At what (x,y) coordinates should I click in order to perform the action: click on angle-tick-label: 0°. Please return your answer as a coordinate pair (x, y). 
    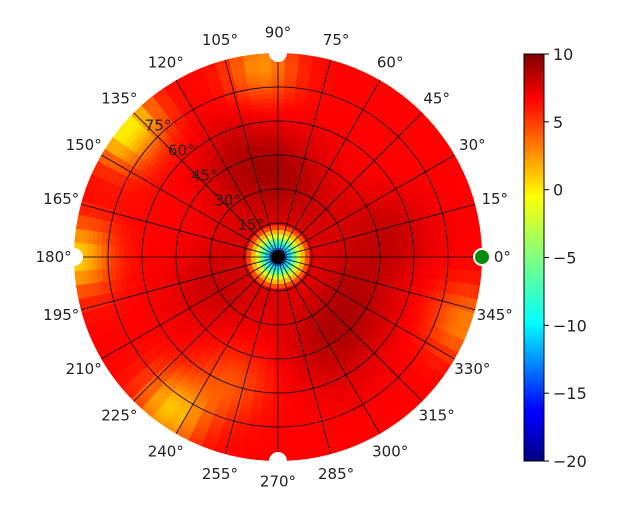
    Looking at the image, I should click on (502, 257).